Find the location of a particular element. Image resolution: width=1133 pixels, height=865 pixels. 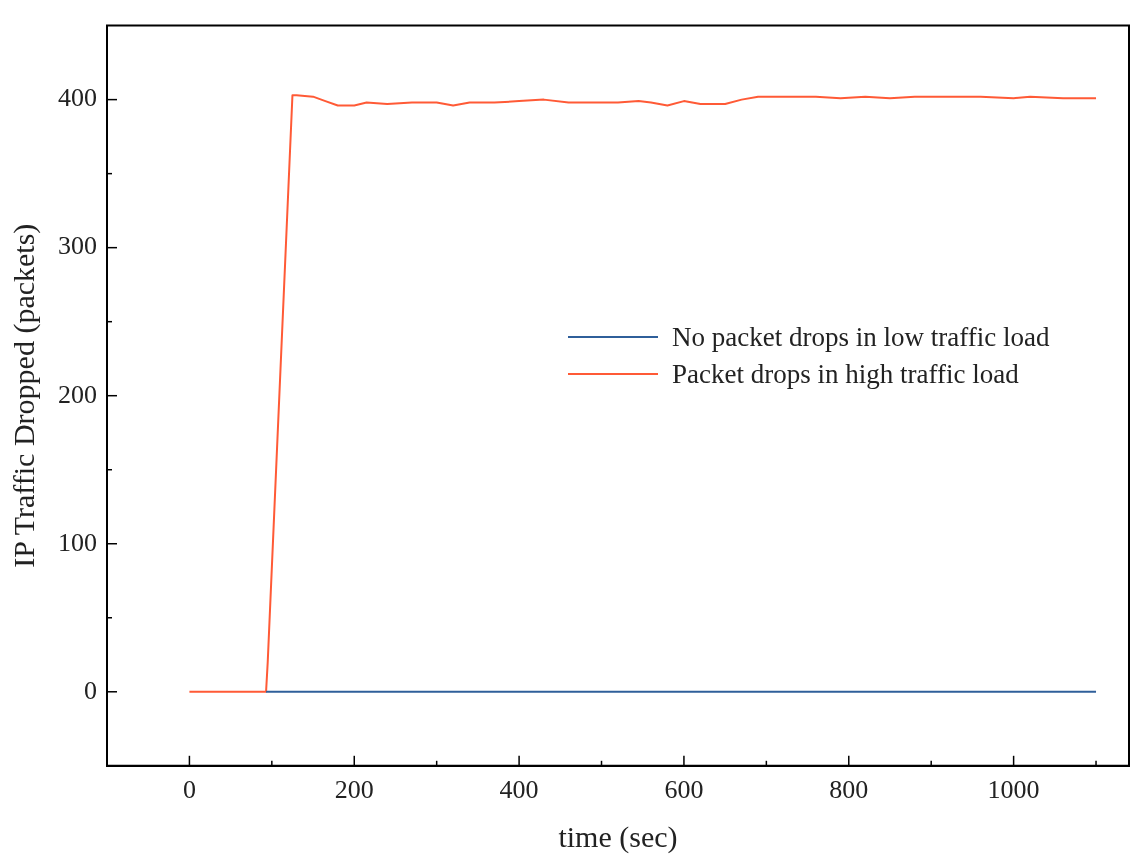

x-tick-label: 0 is located at coordinates (189, 790).